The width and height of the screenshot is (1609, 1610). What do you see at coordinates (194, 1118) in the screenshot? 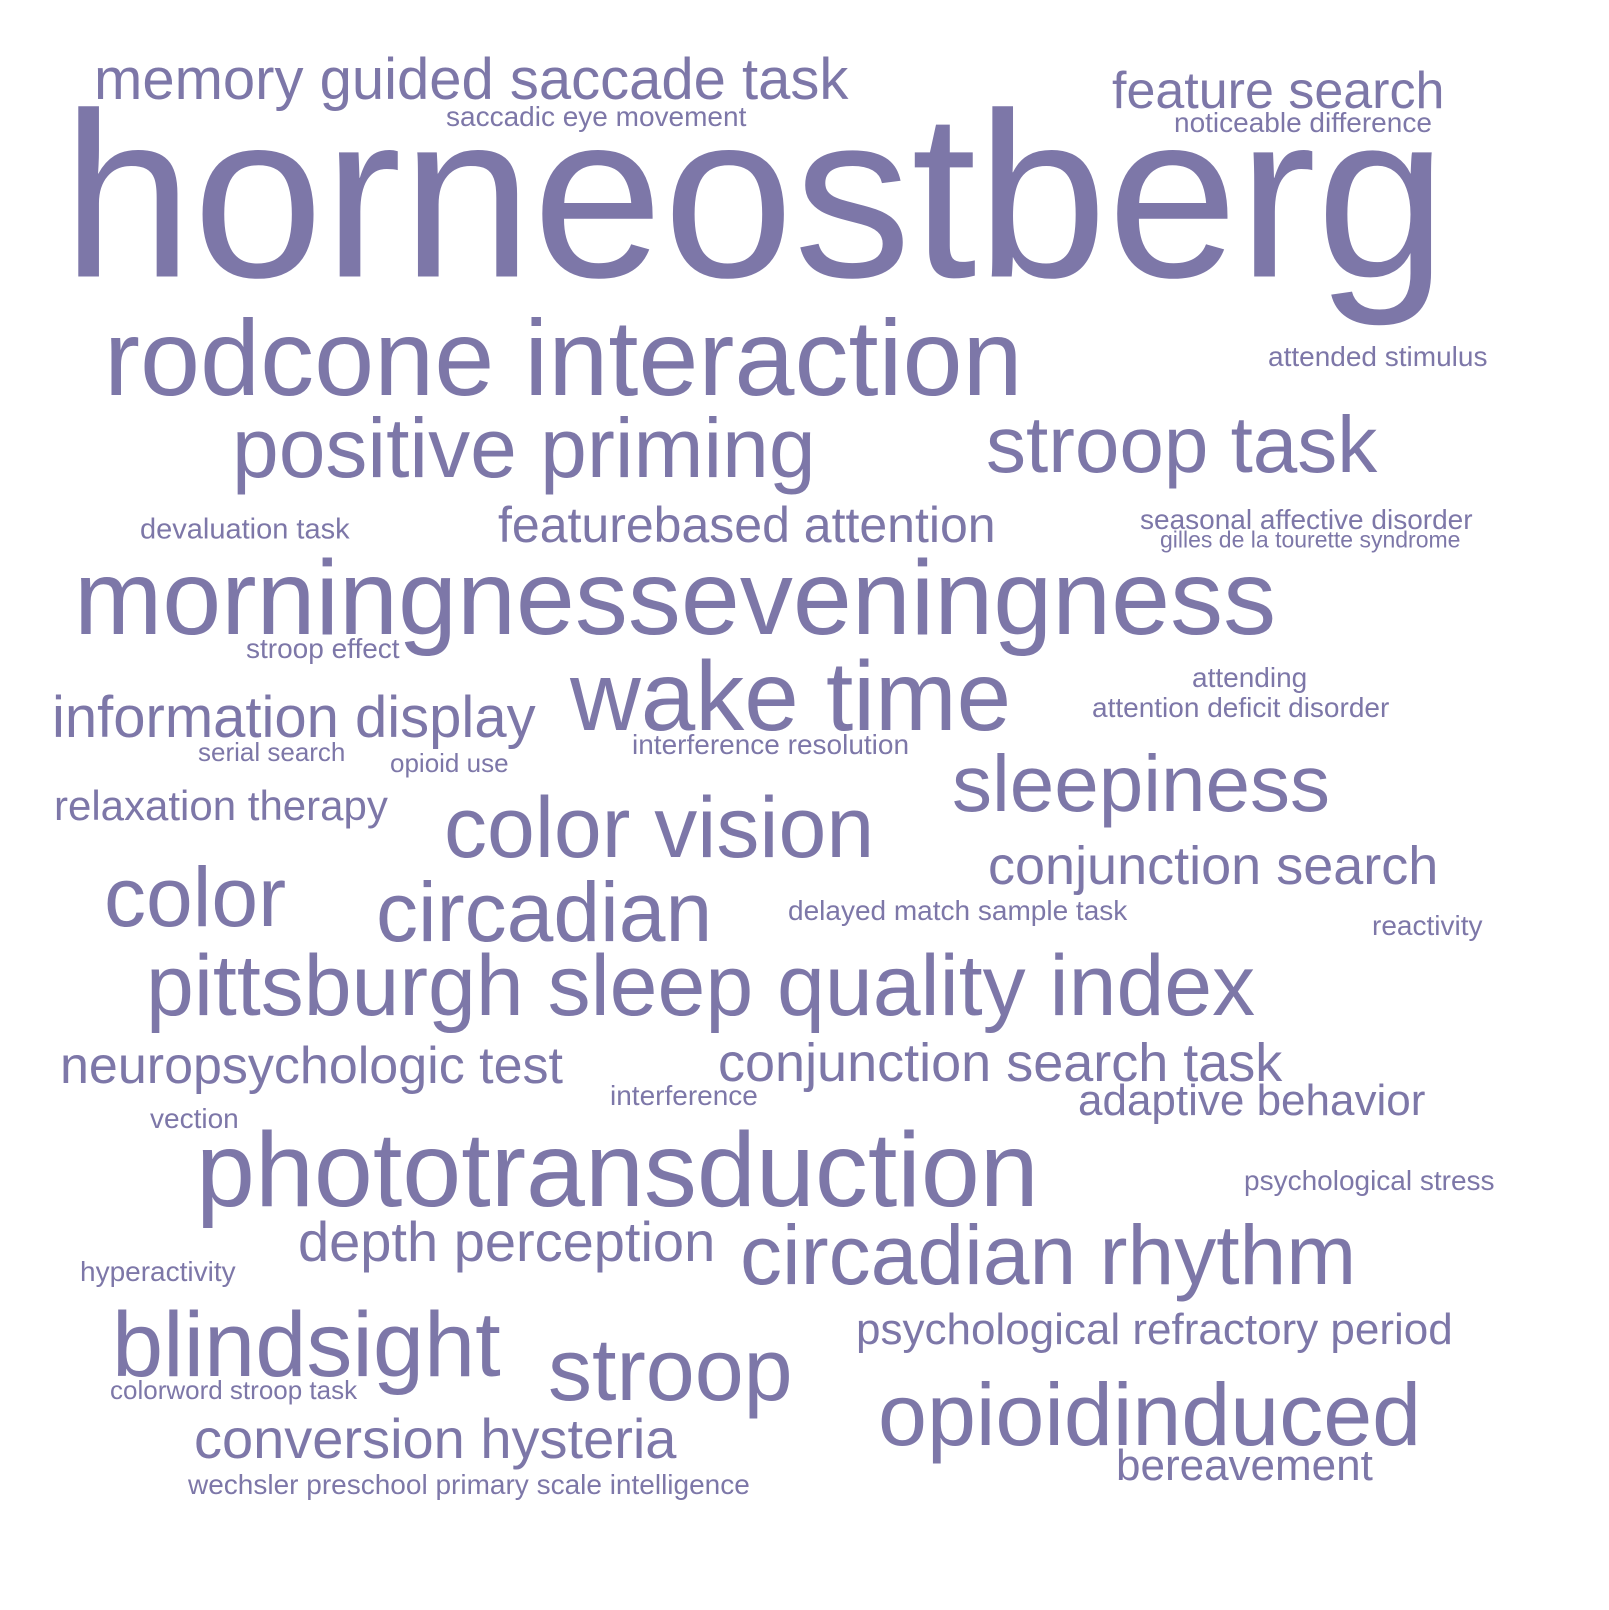
I see `word-vection: vection` at bounding box center [194, 1118].